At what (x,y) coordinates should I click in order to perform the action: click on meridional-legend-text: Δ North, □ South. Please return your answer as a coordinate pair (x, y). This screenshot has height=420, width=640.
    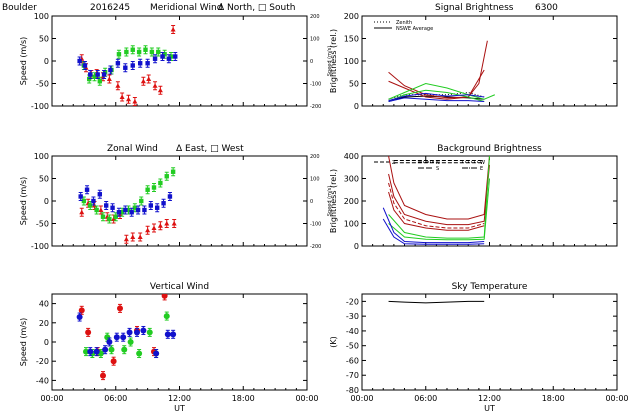
    Looking at the image, I should click on (256, 8).